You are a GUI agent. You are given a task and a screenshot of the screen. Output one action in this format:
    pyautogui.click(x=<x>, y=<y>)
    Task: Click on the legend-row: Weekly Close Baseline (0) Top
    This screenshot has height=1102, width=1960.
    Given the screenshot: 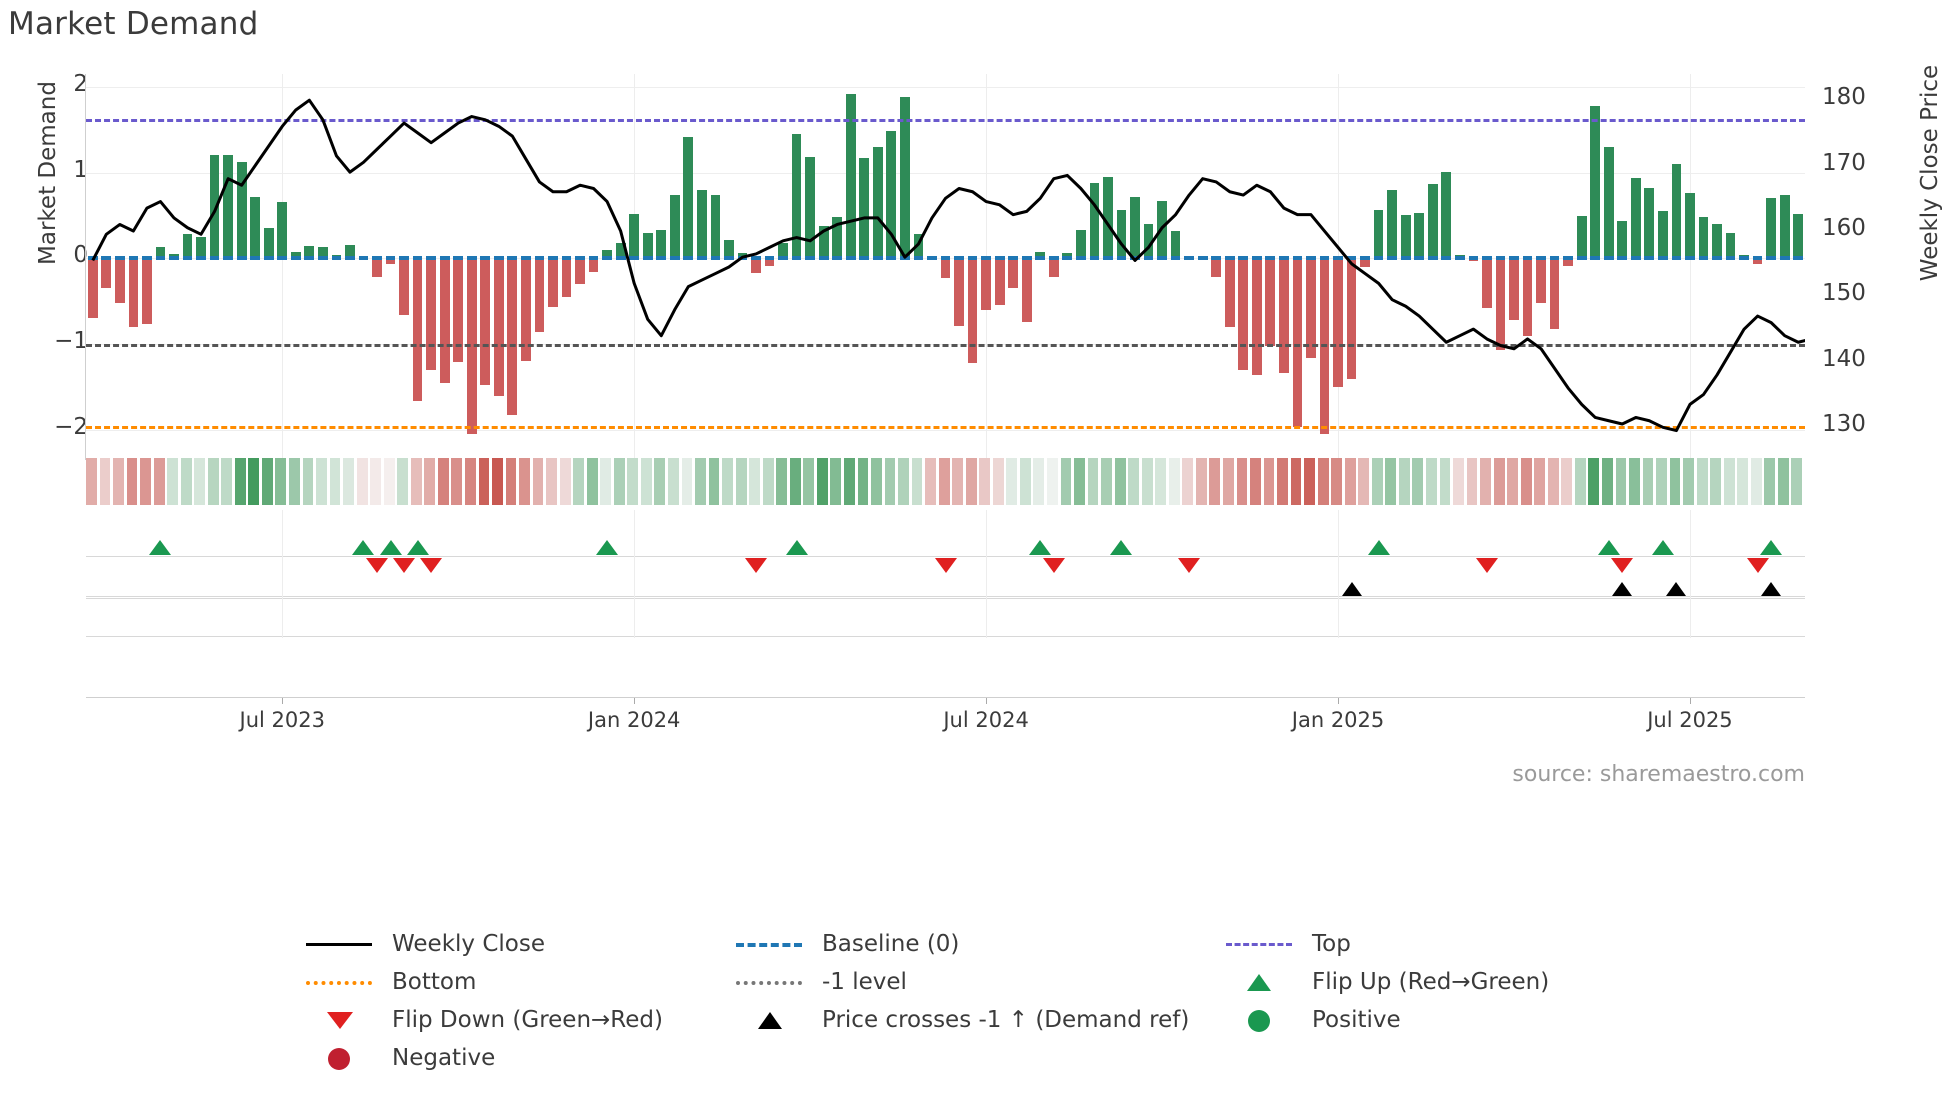 What is the action you would take?
    pyautogui.click(x=1000, y=944)
    